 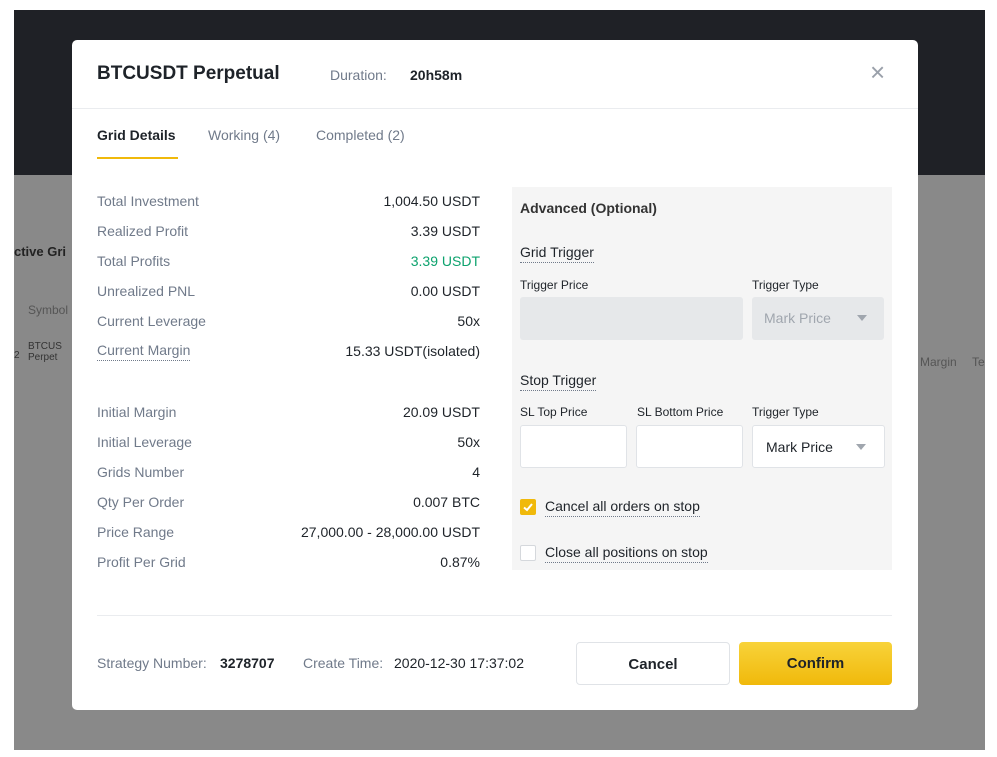 What do you see at coordinates (459, 663) in the screenshot?
I see `time-value: 2020-12-30 17:37:02` at bounding box center [459, 663].